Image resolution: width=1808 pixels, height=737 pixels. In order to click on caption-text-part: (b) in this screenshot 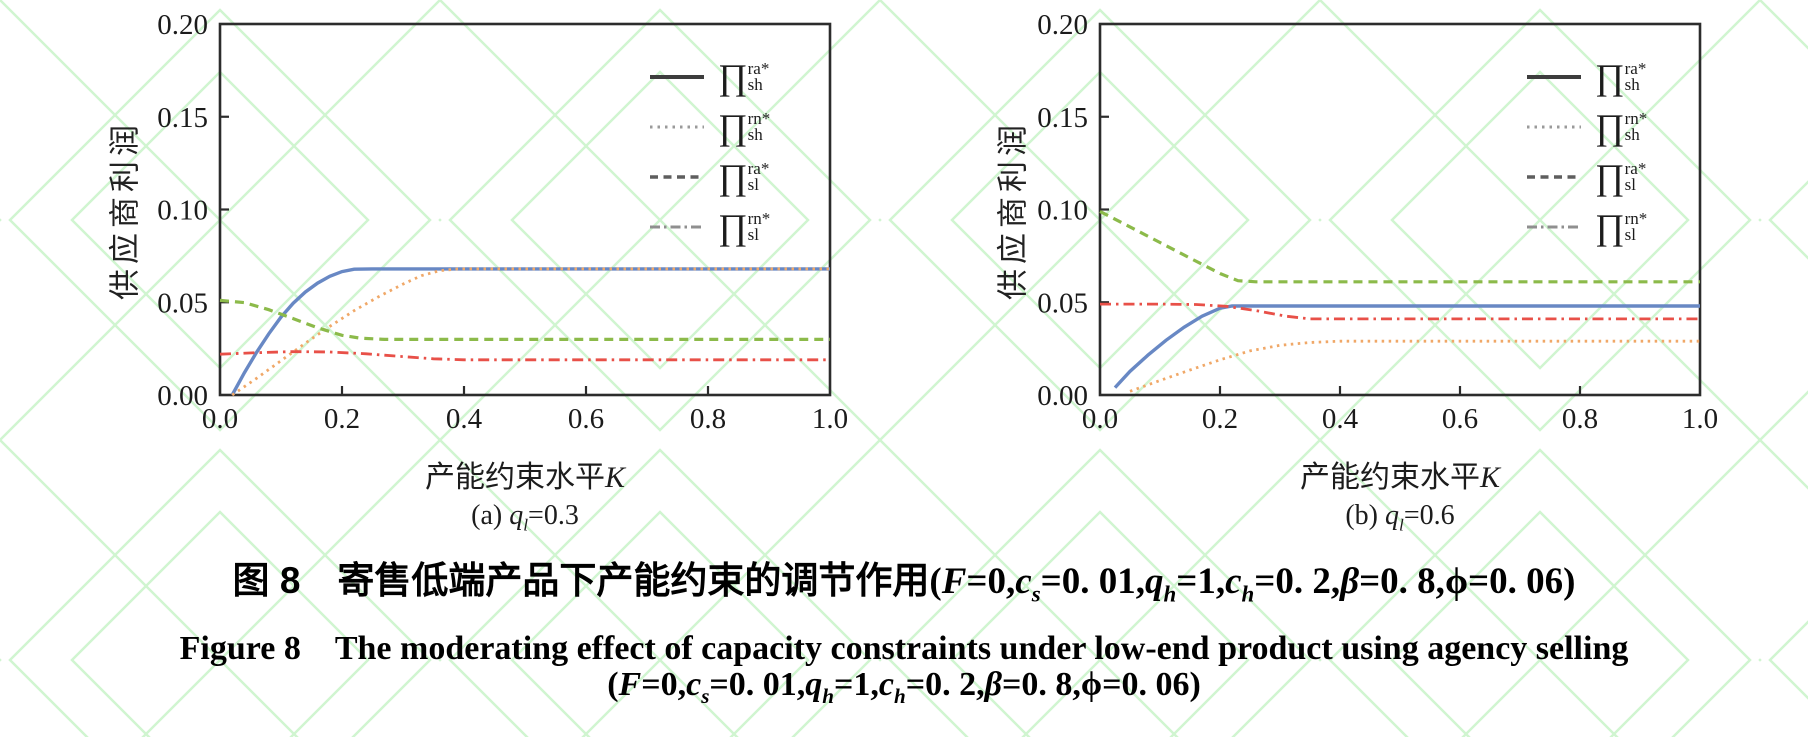, I will do `click(1365, 515)`.